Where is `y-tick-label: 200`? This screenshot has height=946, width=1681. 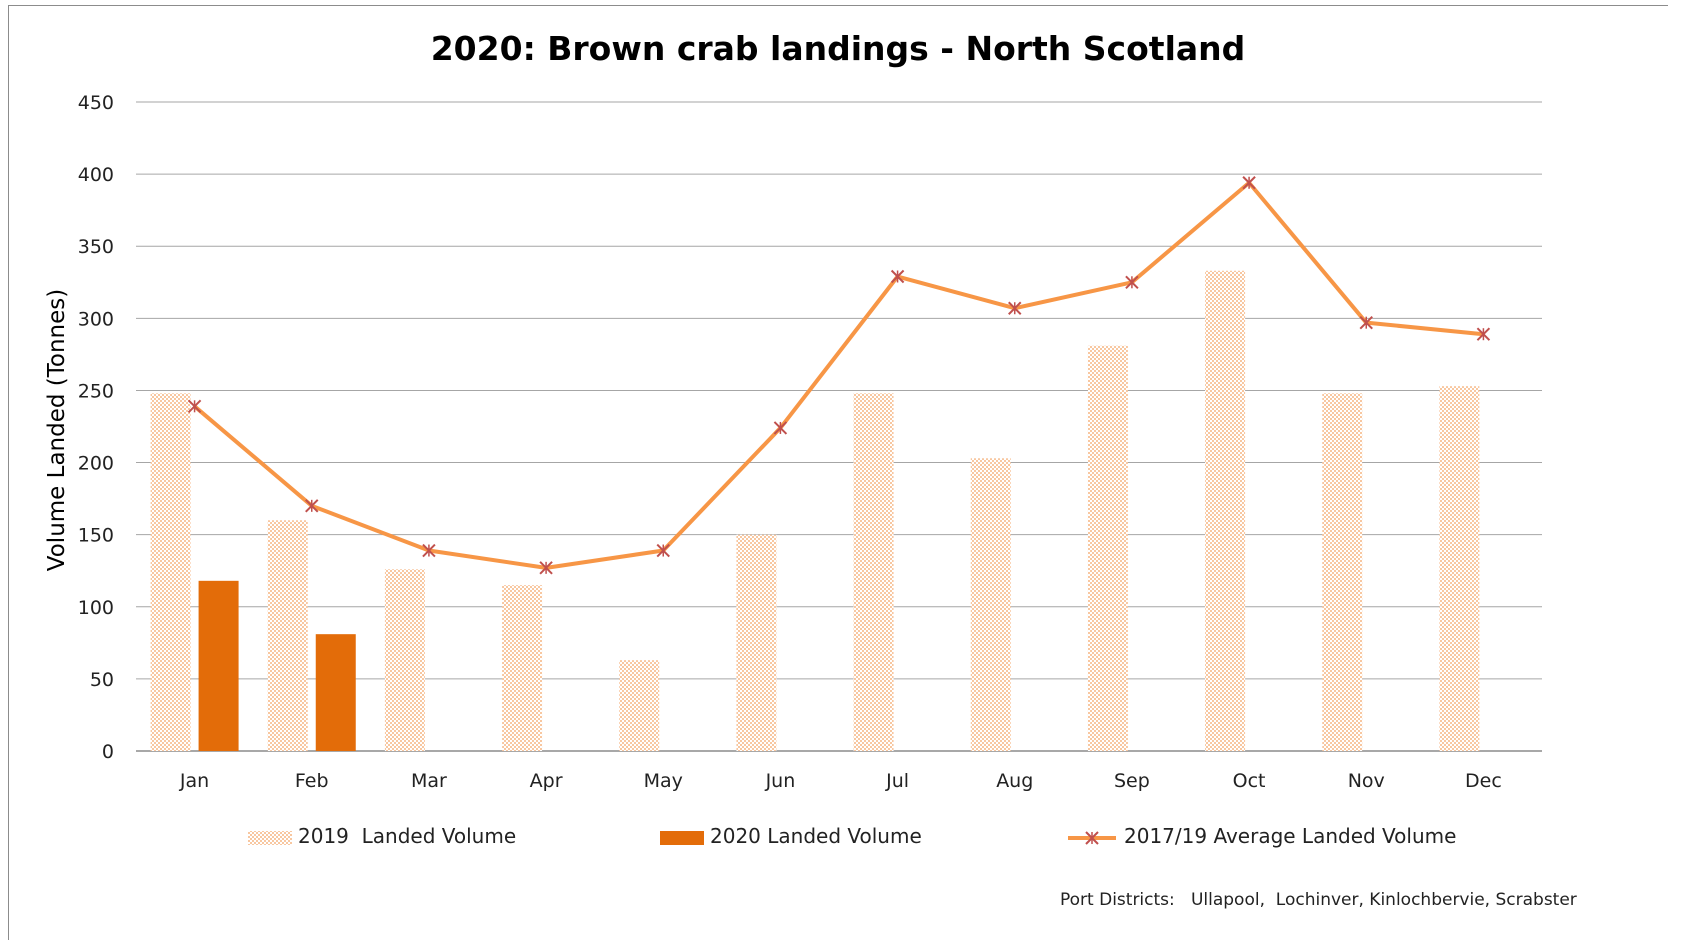
y-tick-label: 200 is located at coordinates (96, 464).